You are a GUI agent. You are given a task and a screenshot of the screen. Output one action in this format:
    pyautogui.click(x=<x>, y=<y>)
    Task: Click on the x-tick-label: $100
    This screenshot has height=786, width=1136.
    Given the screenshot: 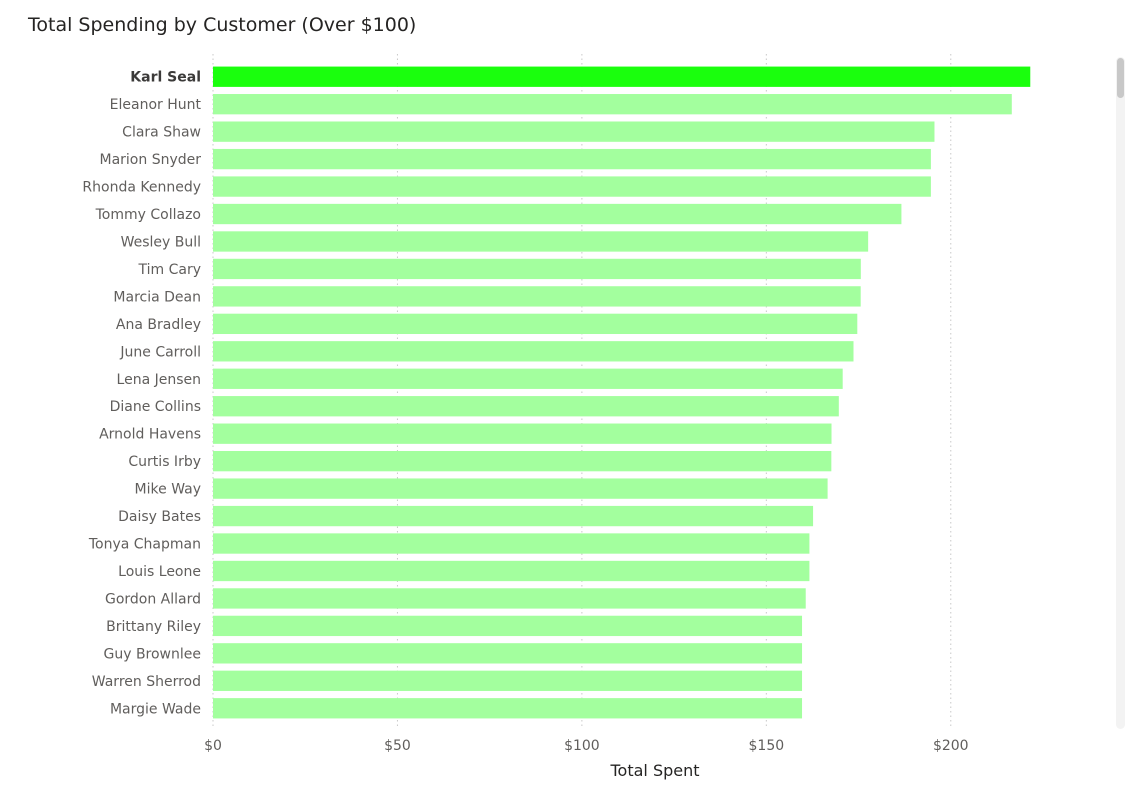 What is the action you would take?
    pyautogui.click(x=582, y=746)
    